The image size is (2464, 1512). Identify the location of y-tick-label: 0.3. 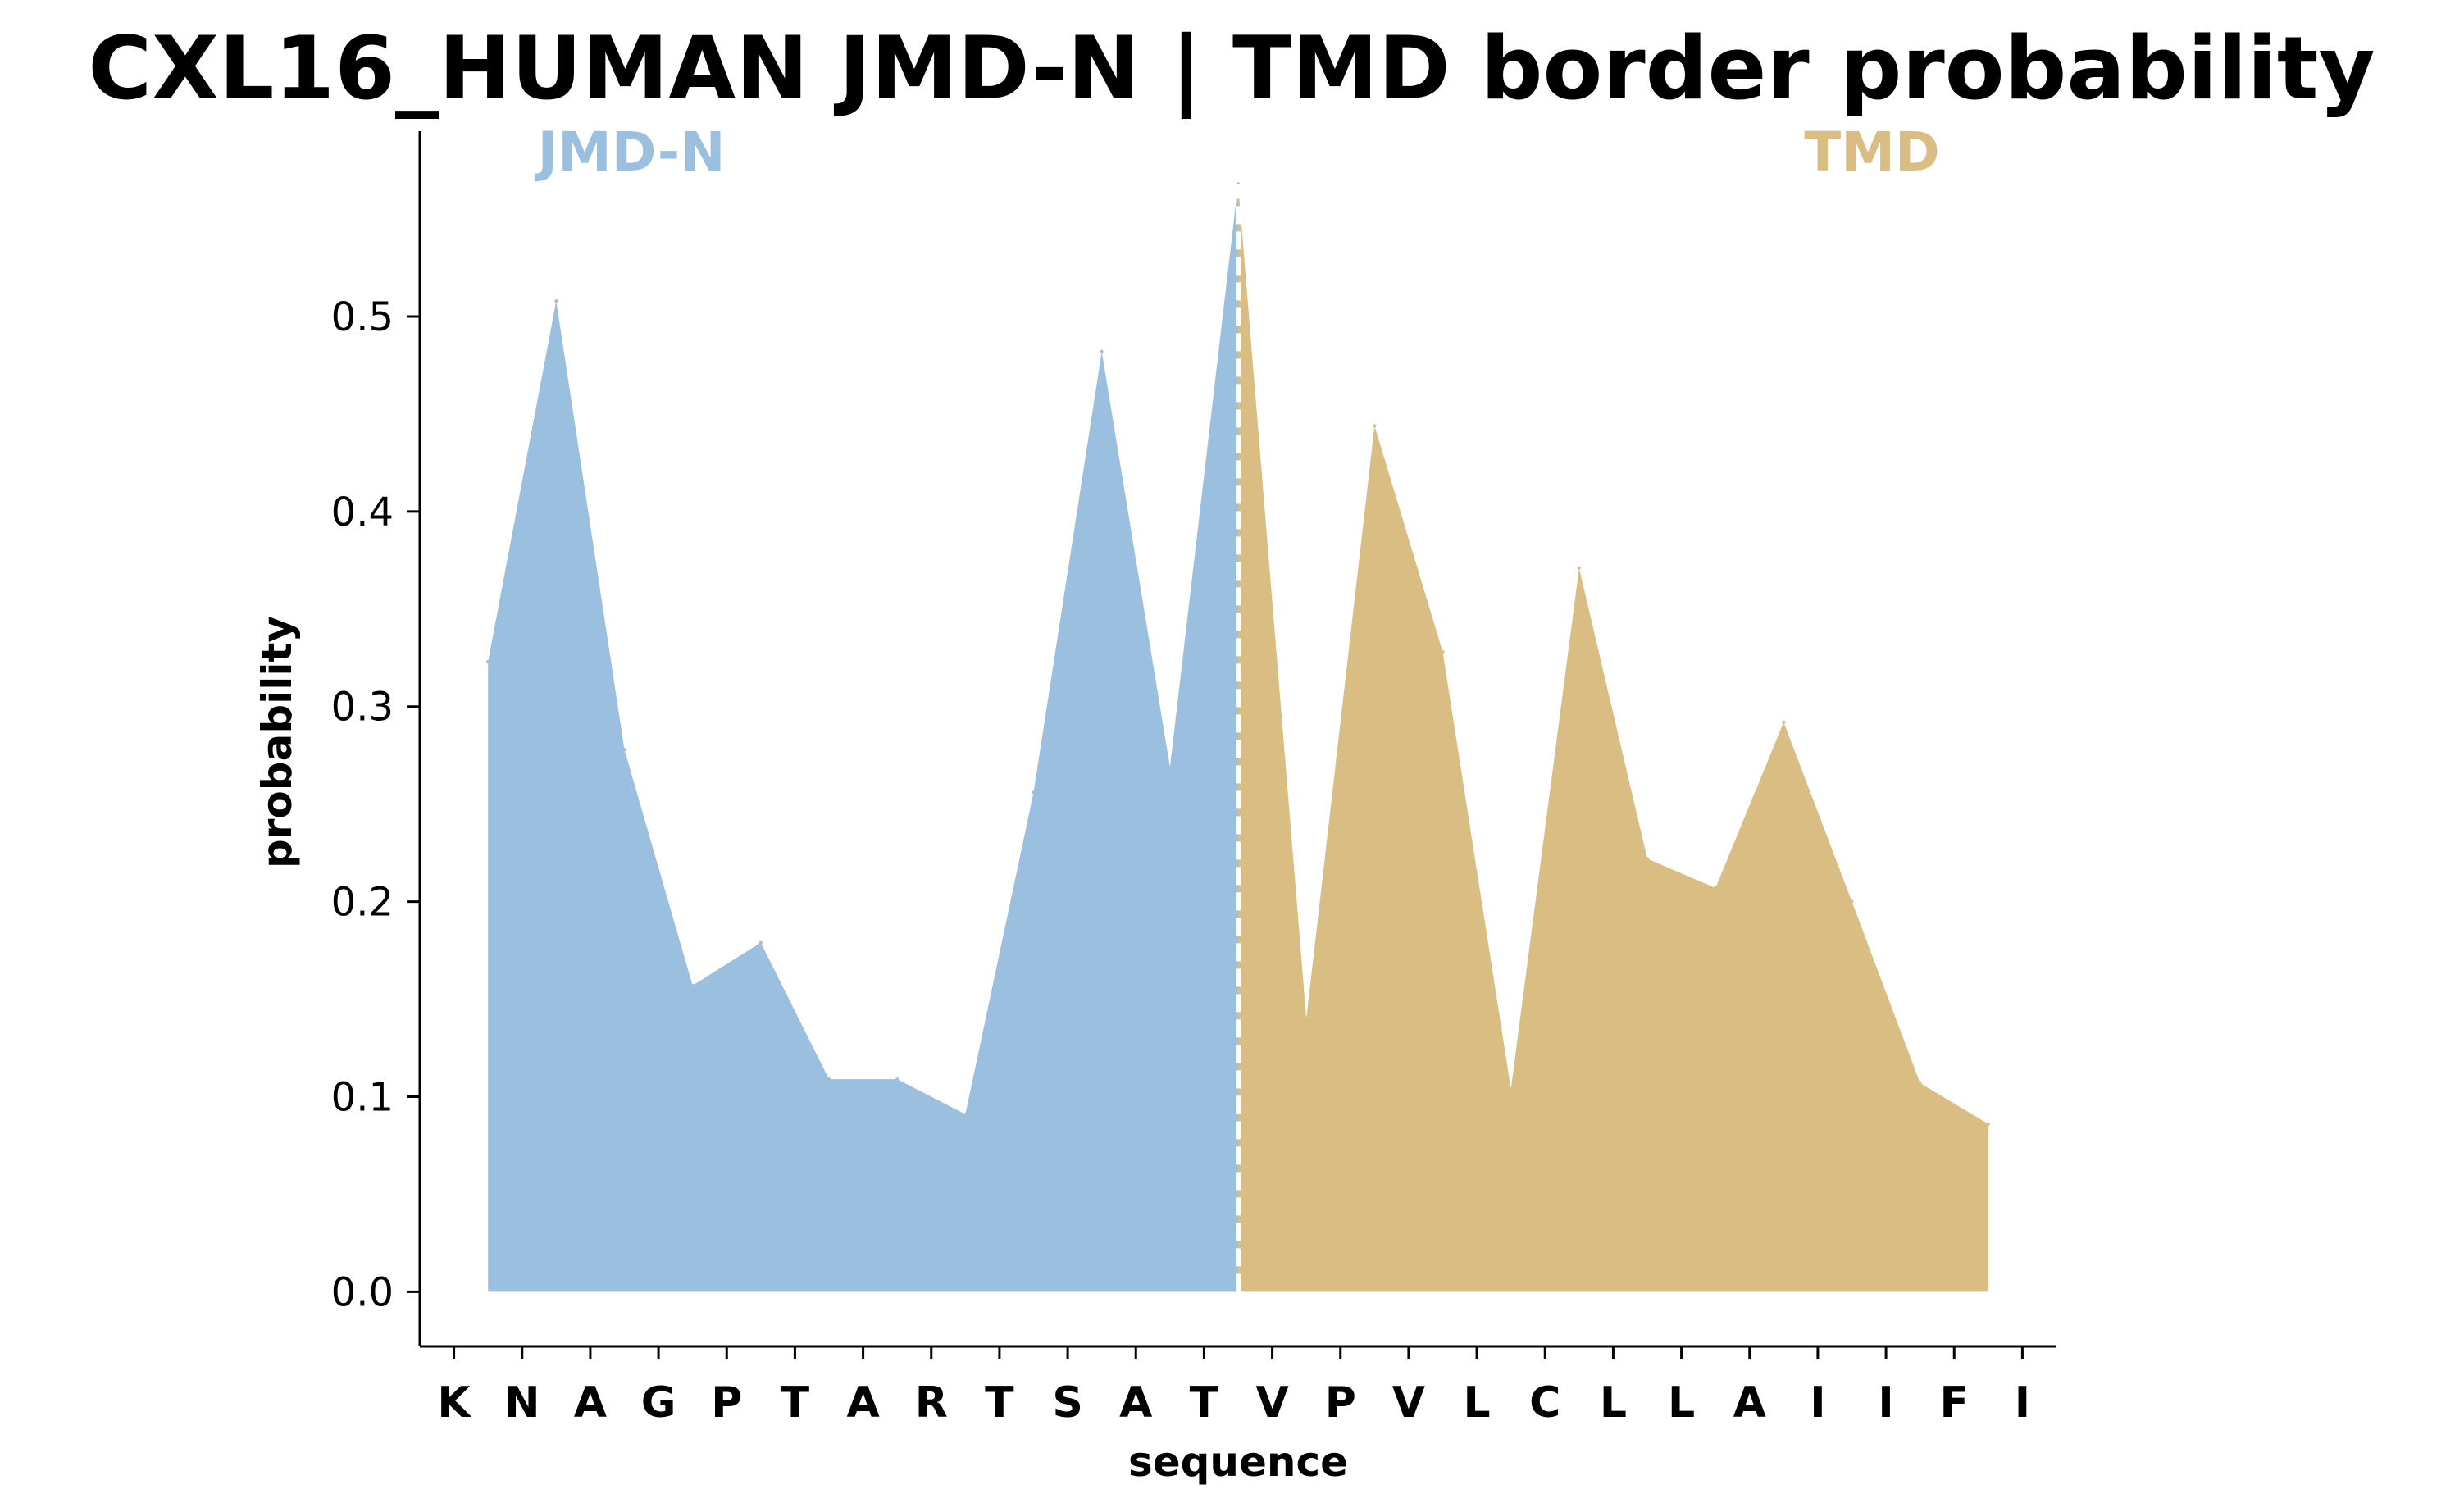
(362, 708).